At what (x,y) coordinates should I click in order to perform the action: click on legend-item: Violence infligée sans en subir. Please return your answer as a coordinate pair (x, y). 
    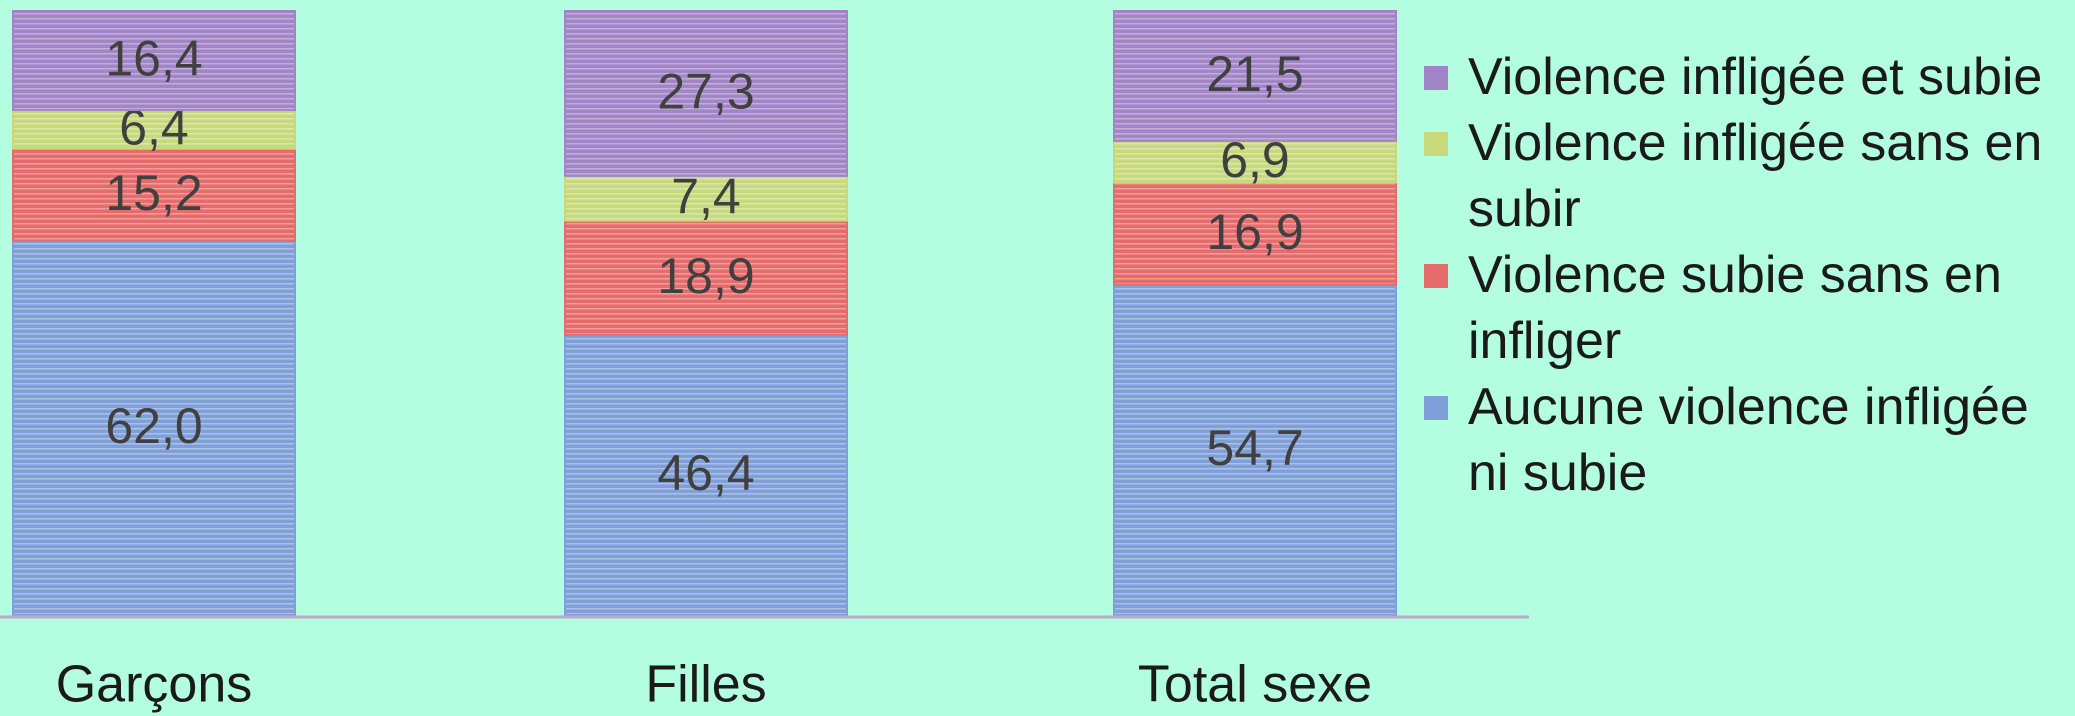
    Looking at the image, I should click on (1745, 176).